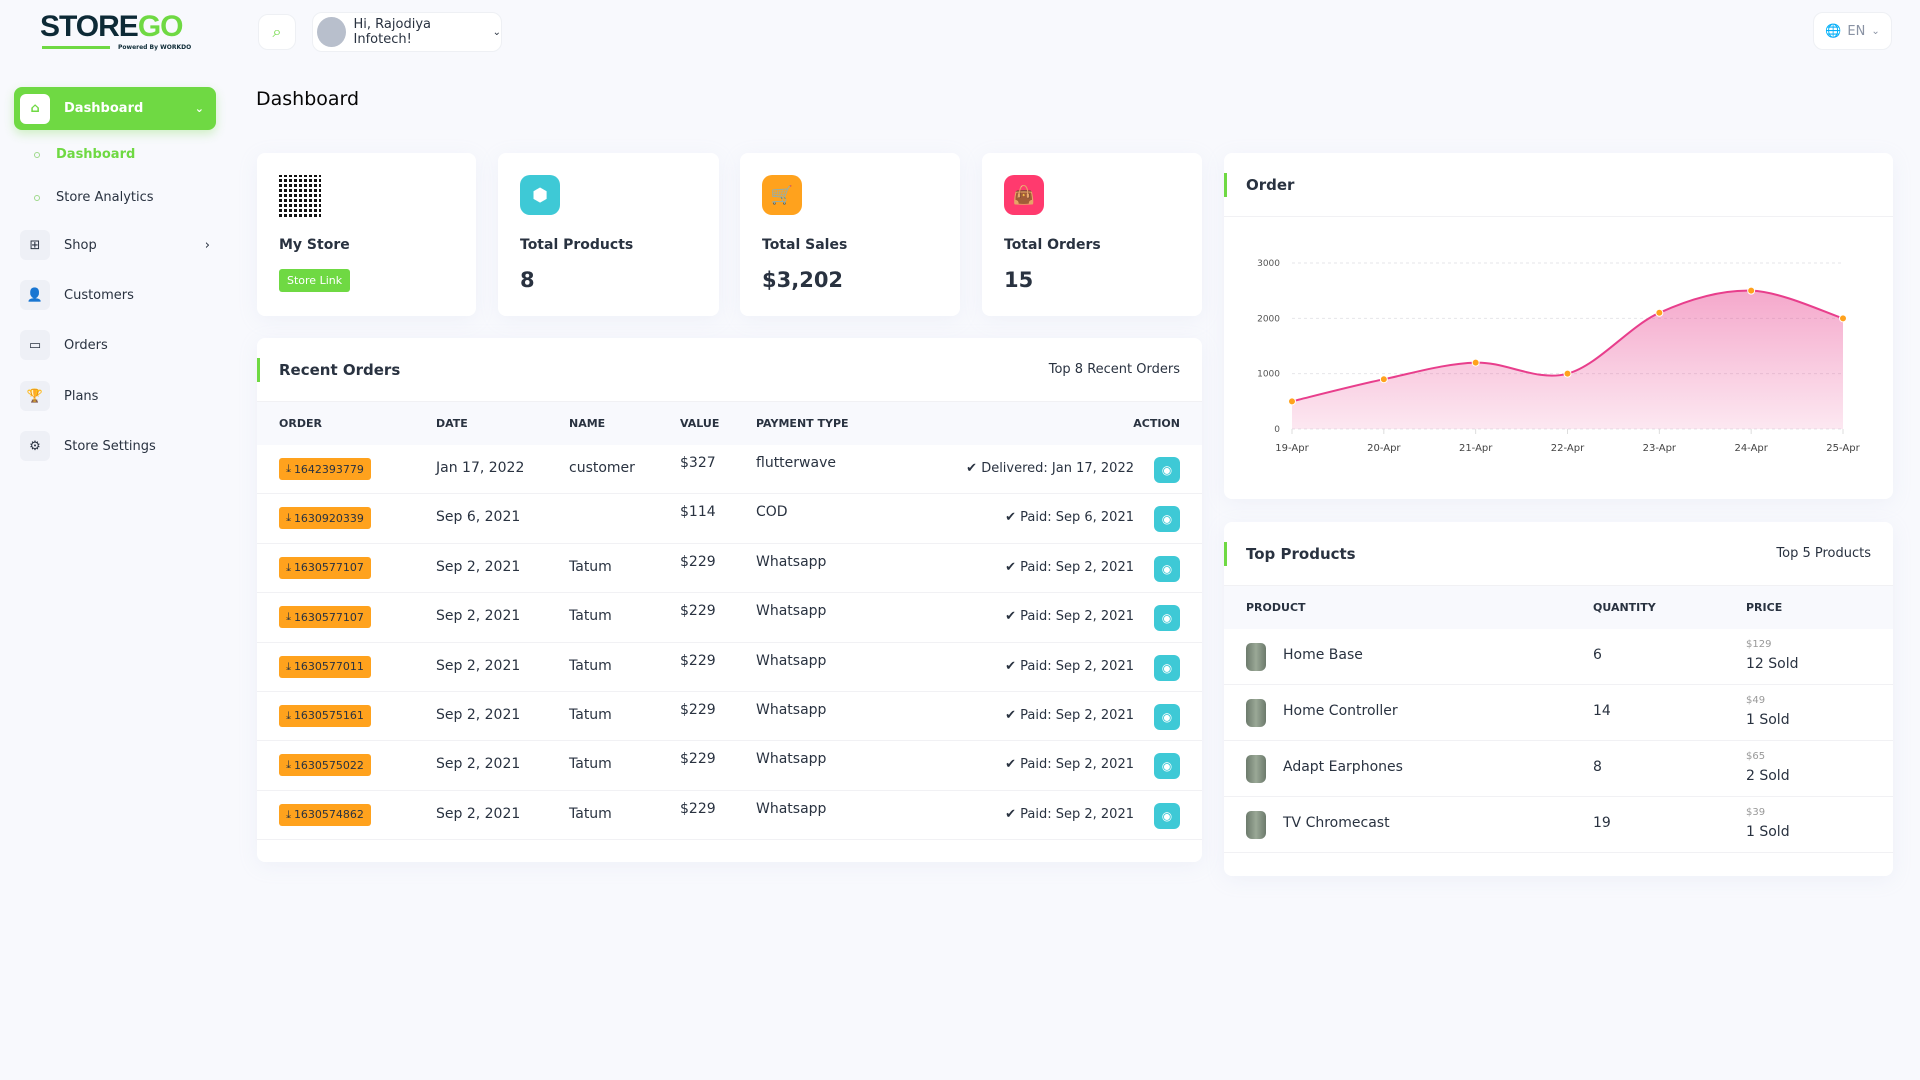 This screenshot has height=1080, width=1920. I want to click on language-selector: 🌐 EN ⌄, so click(1852, 31).